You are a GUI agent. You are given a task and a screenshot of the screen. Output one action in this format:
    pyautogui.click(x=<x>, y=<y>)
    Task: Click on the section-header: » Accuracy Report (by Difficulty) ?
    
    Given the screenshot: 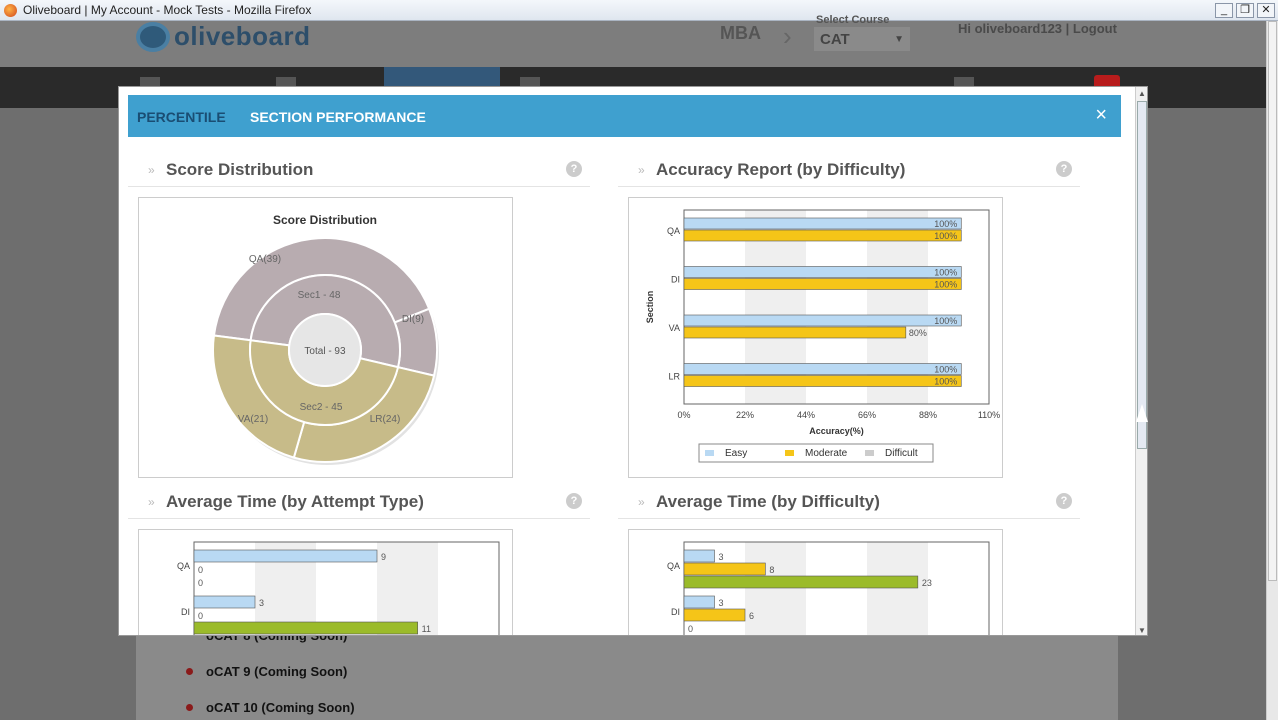 What is the action you would take?
    pyautogui.click(x=849, y=172)
    